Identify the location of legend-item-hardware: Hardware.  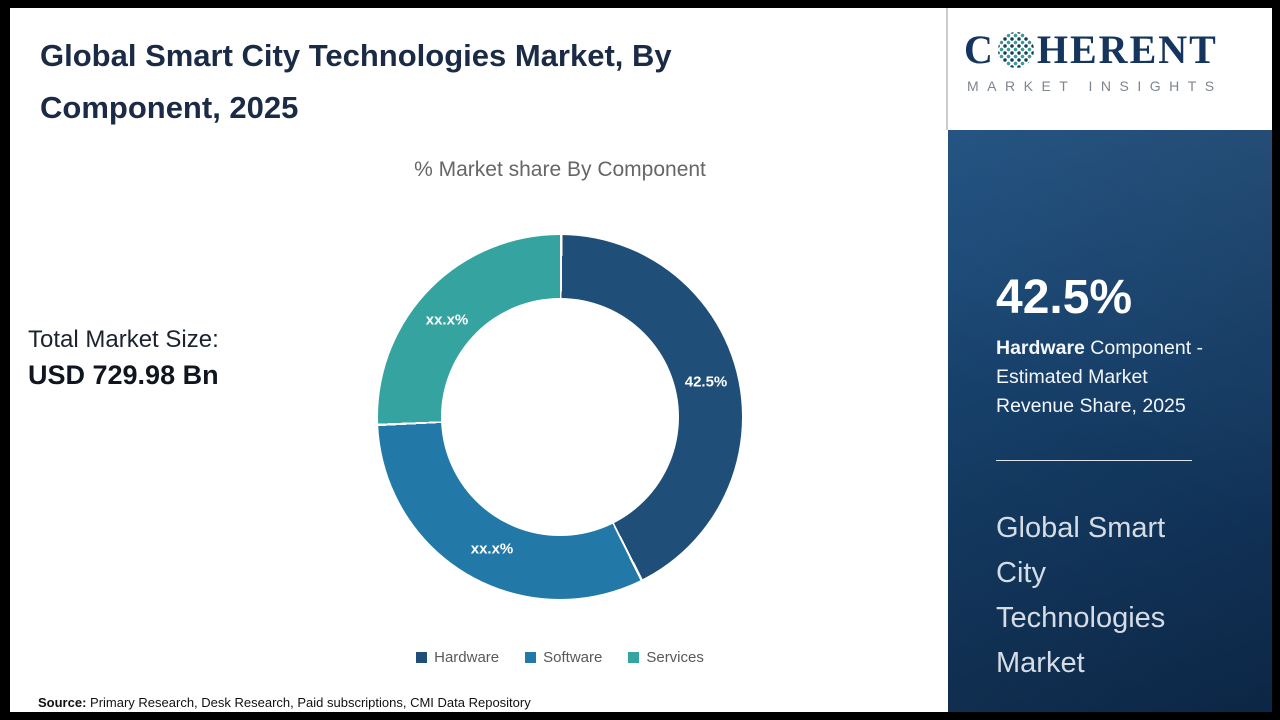
(457, 657).